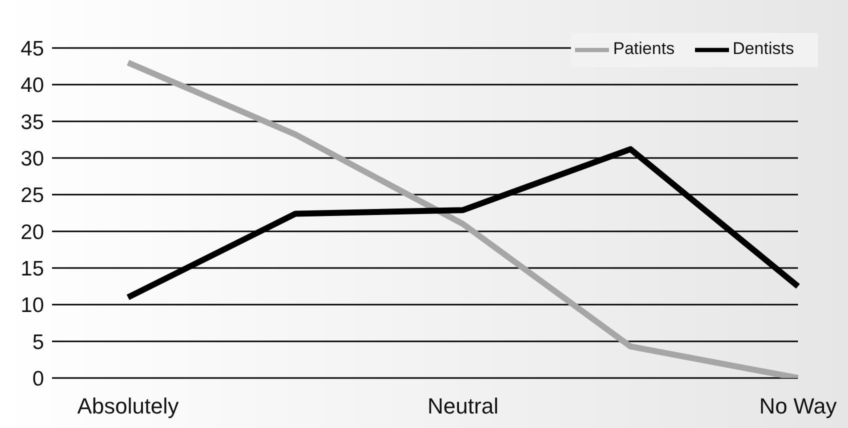 The image size is (848, 428). What do you see at coordinates (32, 158) in the screenshot?
I see `y-tick-label: 30` at bounding box center [32, 158].